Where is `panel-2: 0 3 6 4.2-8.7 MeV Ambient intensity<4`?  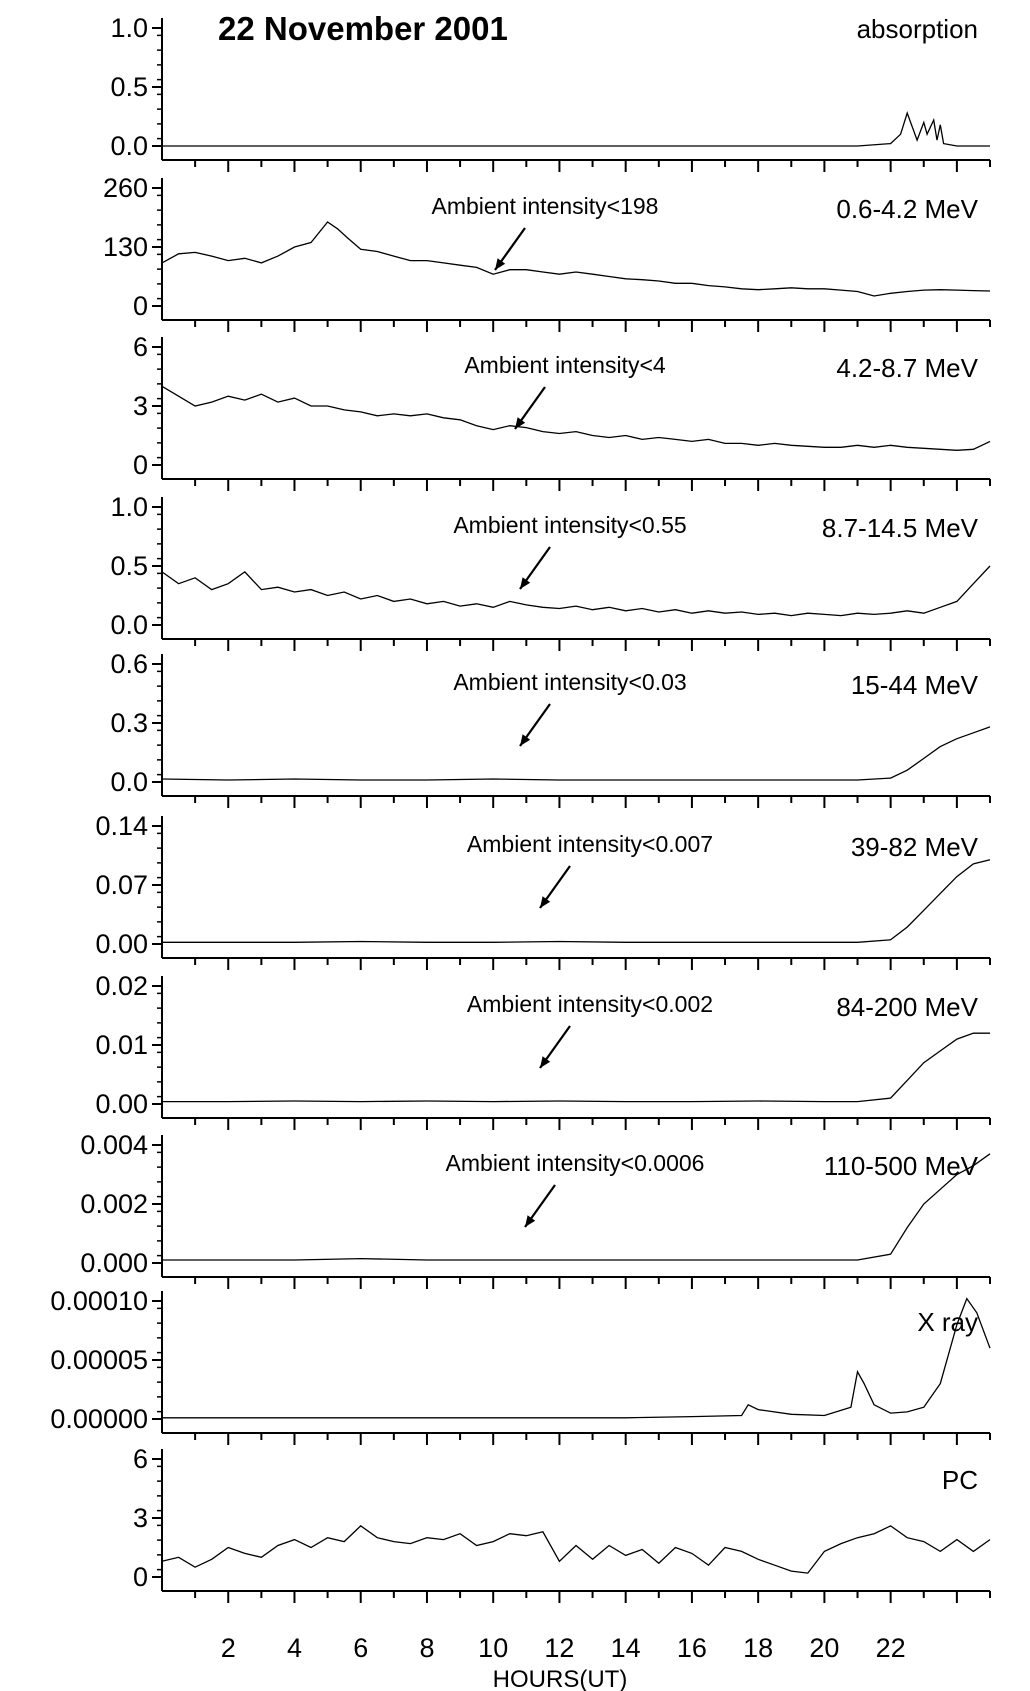
panel-2: 0 3 6 4.2-8.7 MeV Ambient intensity<4 is located at coordinates (562, 411).